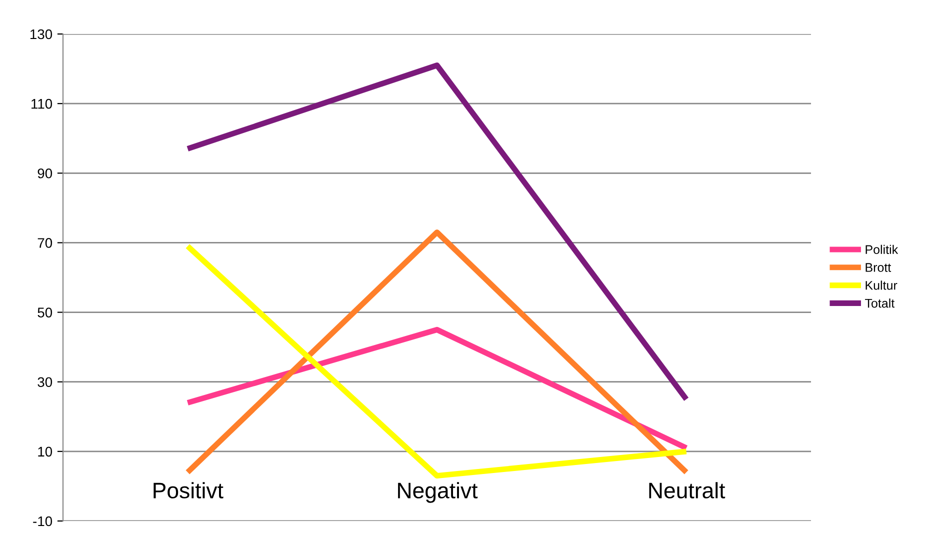 The width and height of the screenshot is (935, 535). I want to click on y-tick-label: 30, so click(45, 382).